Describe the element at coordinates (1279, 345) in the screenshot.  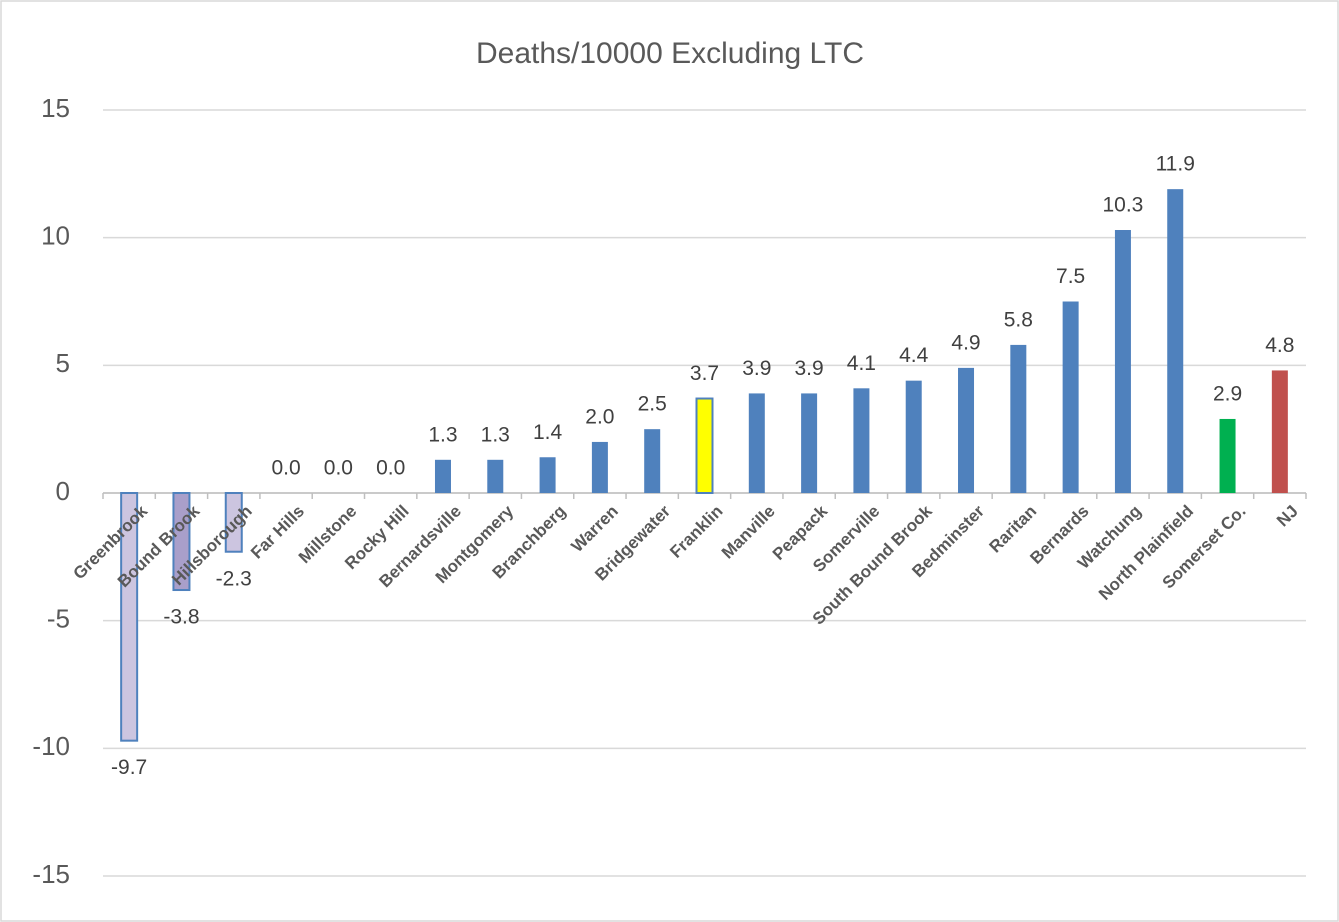
I see `data-label: 4.8` at that location.